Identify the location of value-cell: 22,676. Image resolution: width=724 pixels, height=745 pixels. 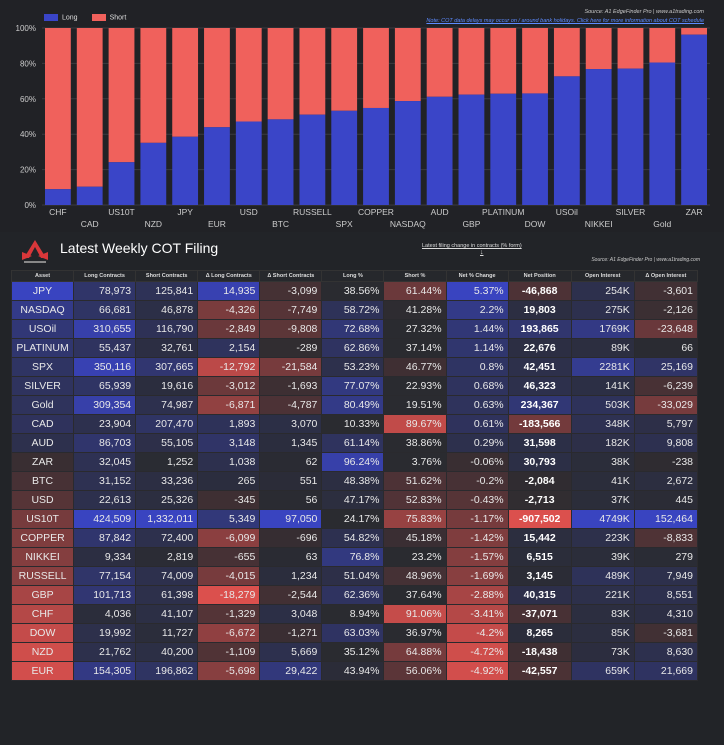
(539, 348).